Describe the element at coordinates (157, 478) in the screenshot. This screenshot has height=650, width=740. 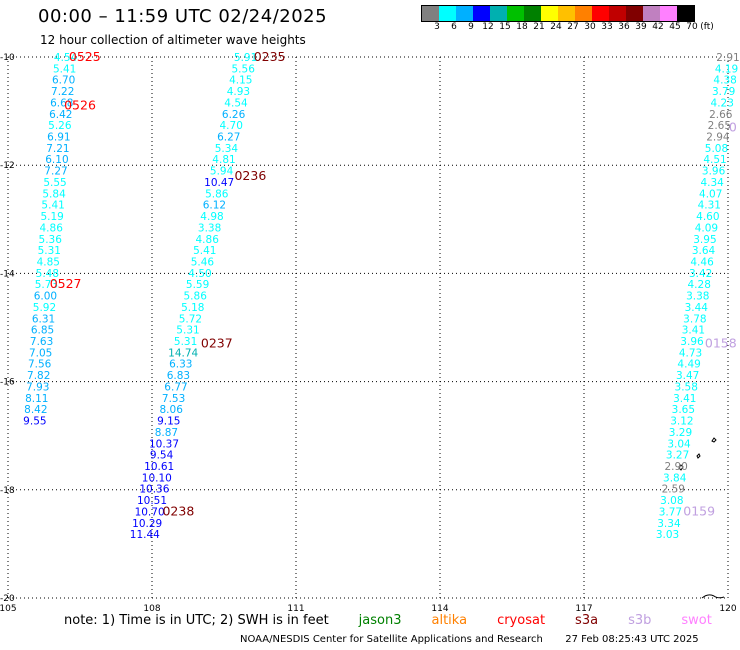
I see `wave-height-value: 10.10` at that location.